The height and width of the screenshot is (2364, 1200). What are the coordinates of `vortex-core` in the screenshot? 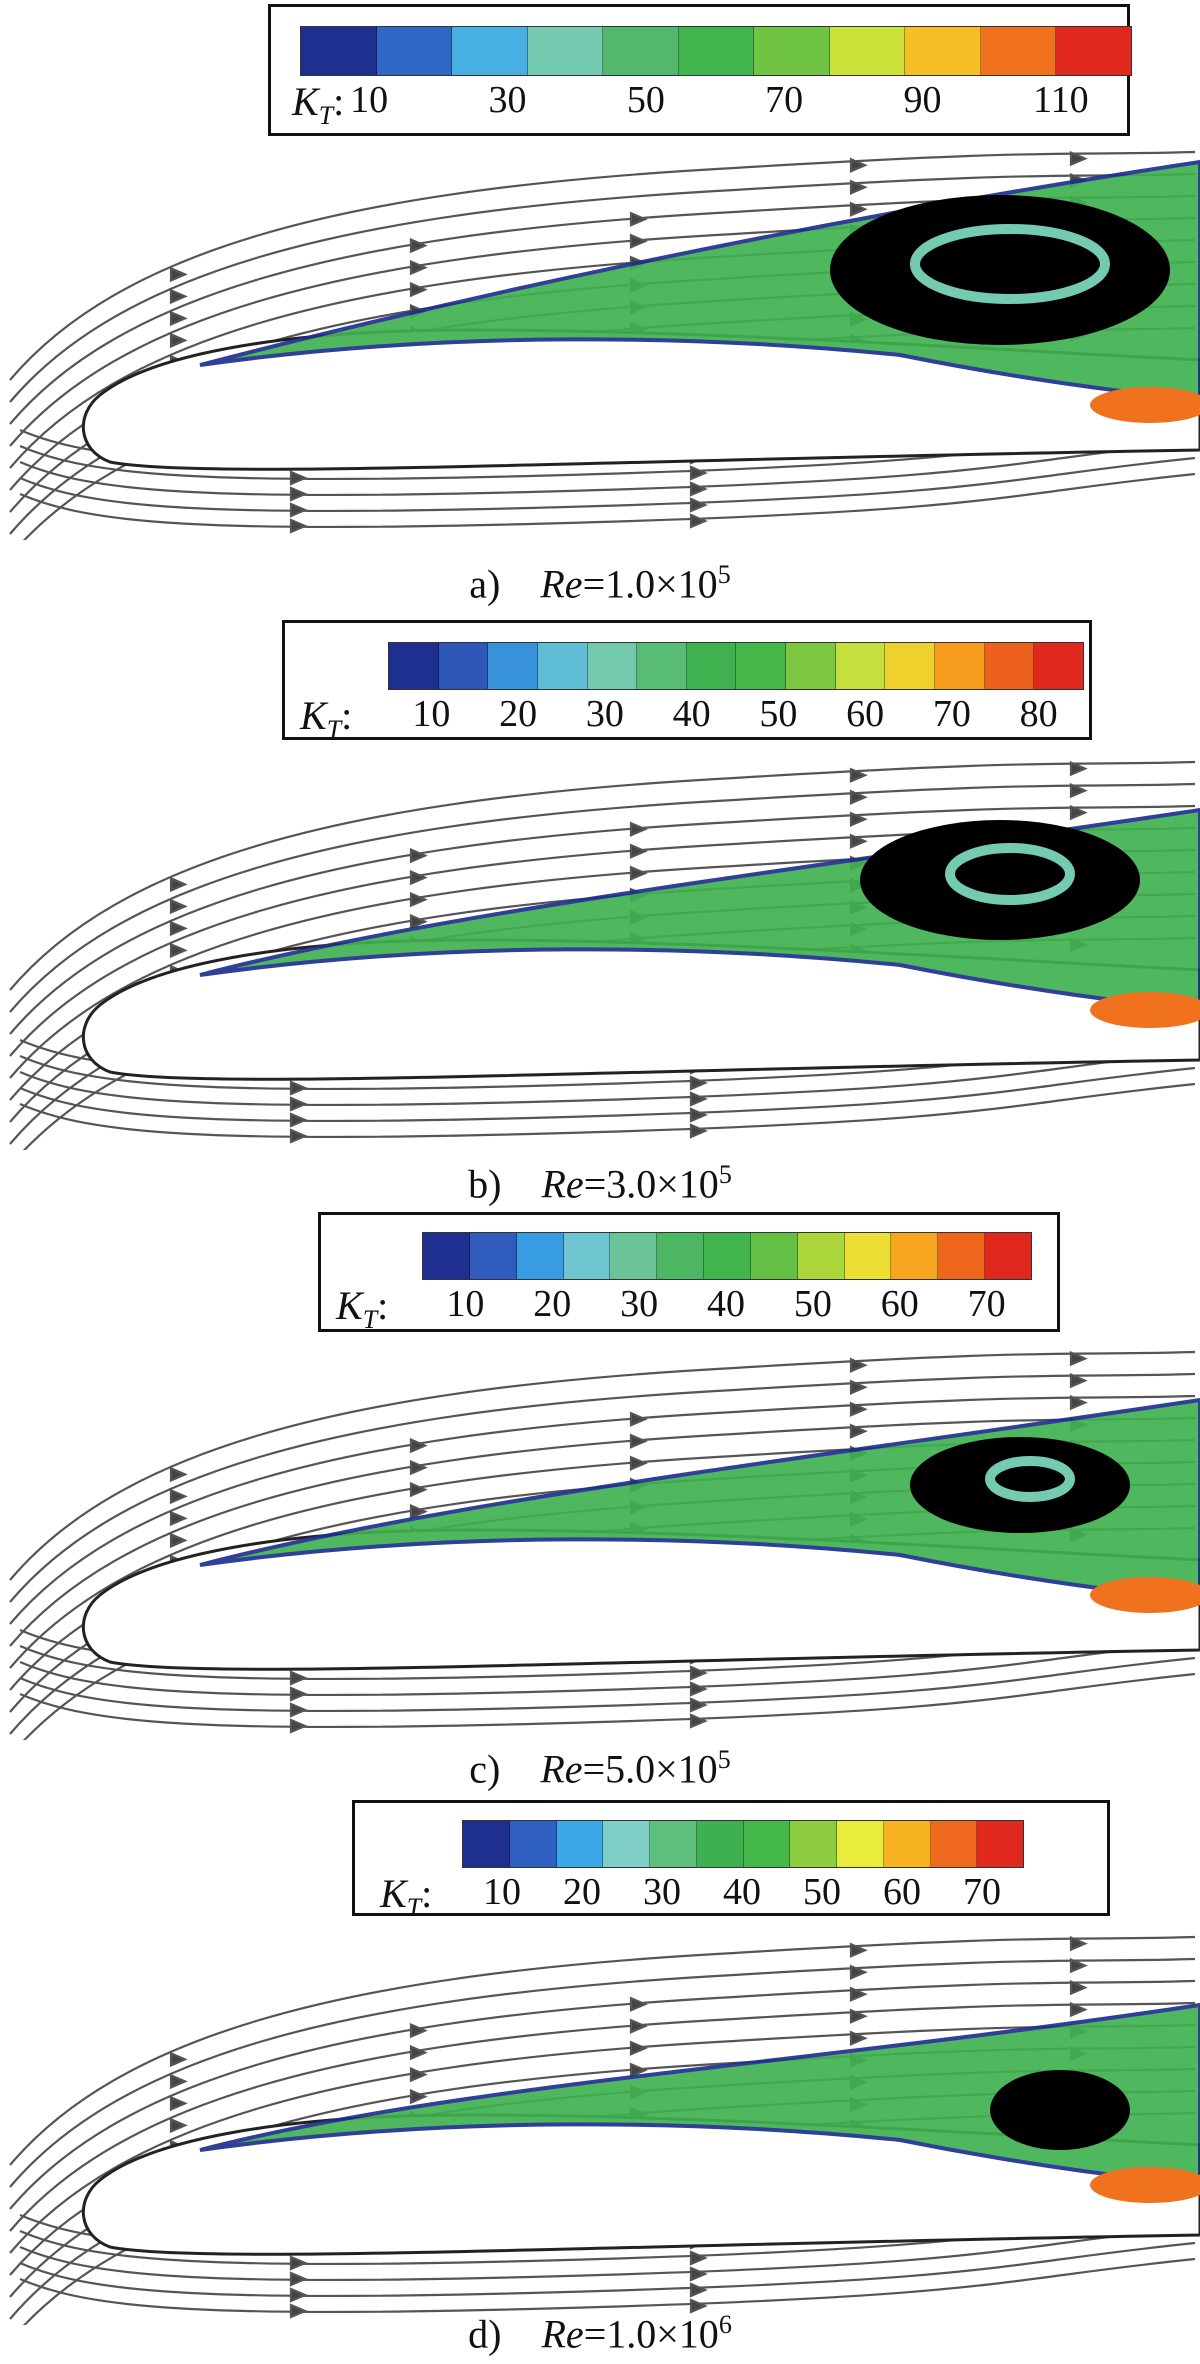 It's located at (1000, 270).